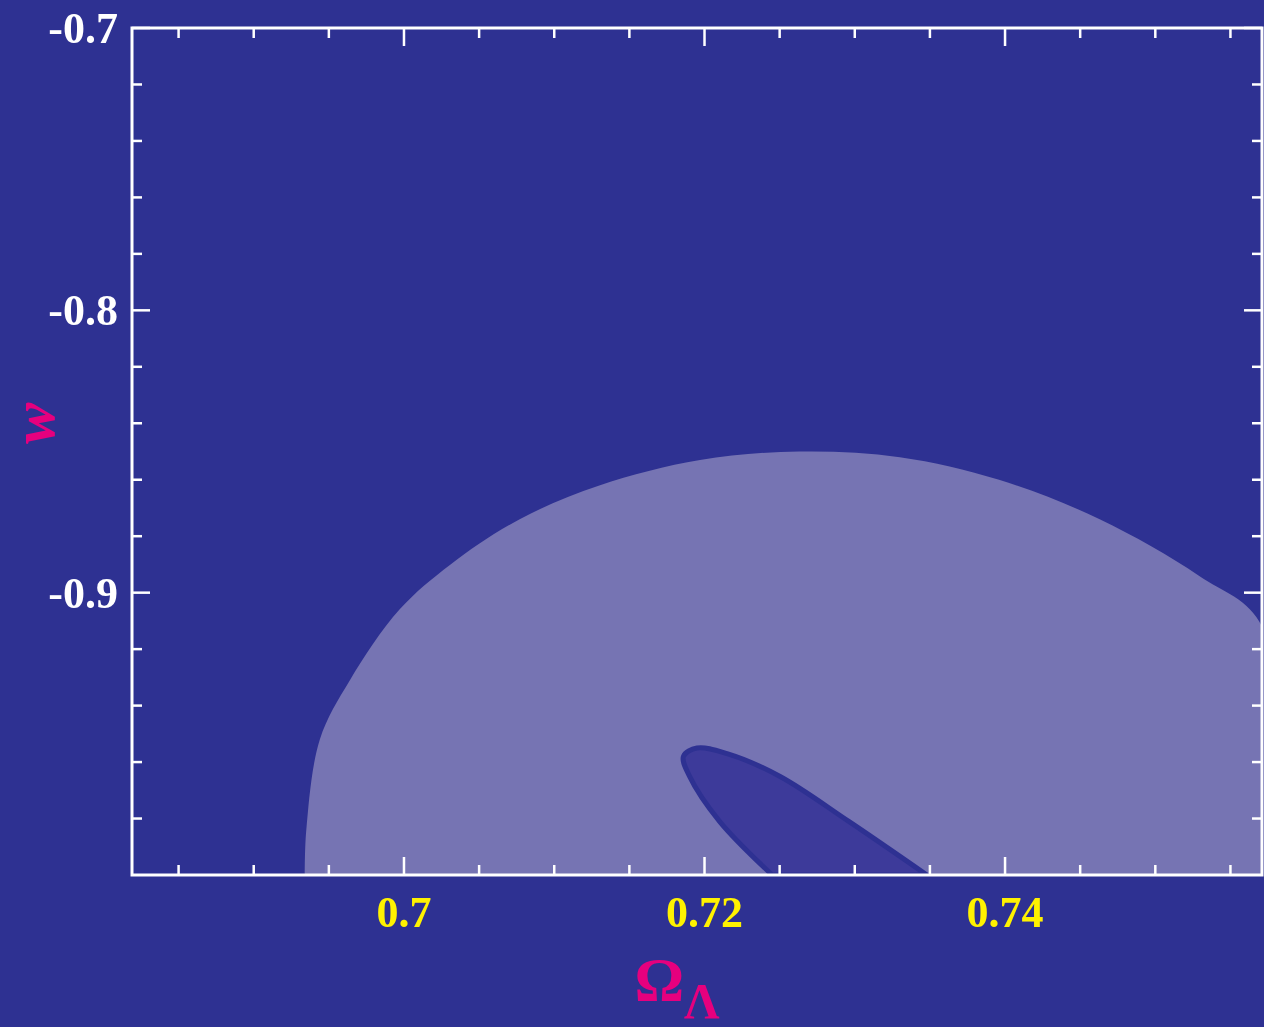  Describe the element at coordinates (705, 912) in the screenshot. I see `x-tick-label: 0.72` at that location.